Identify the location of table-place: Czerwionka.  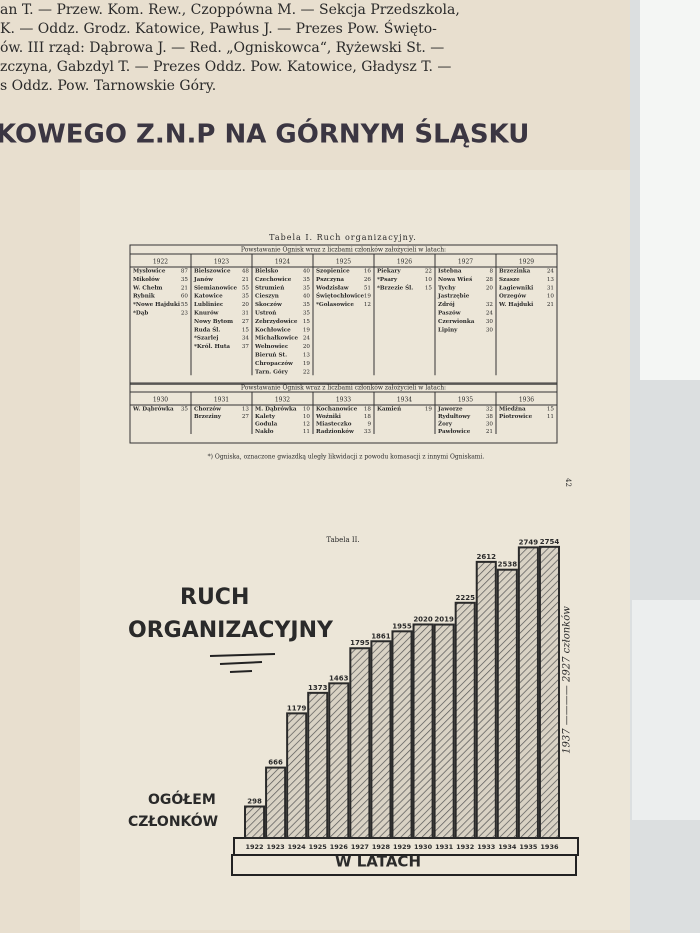
(456, 322).